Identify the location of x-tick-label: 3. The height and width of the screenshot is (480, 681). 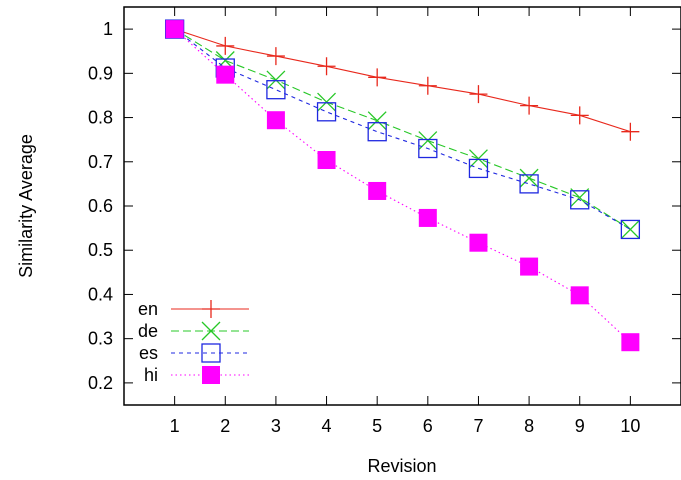
(276, 426).